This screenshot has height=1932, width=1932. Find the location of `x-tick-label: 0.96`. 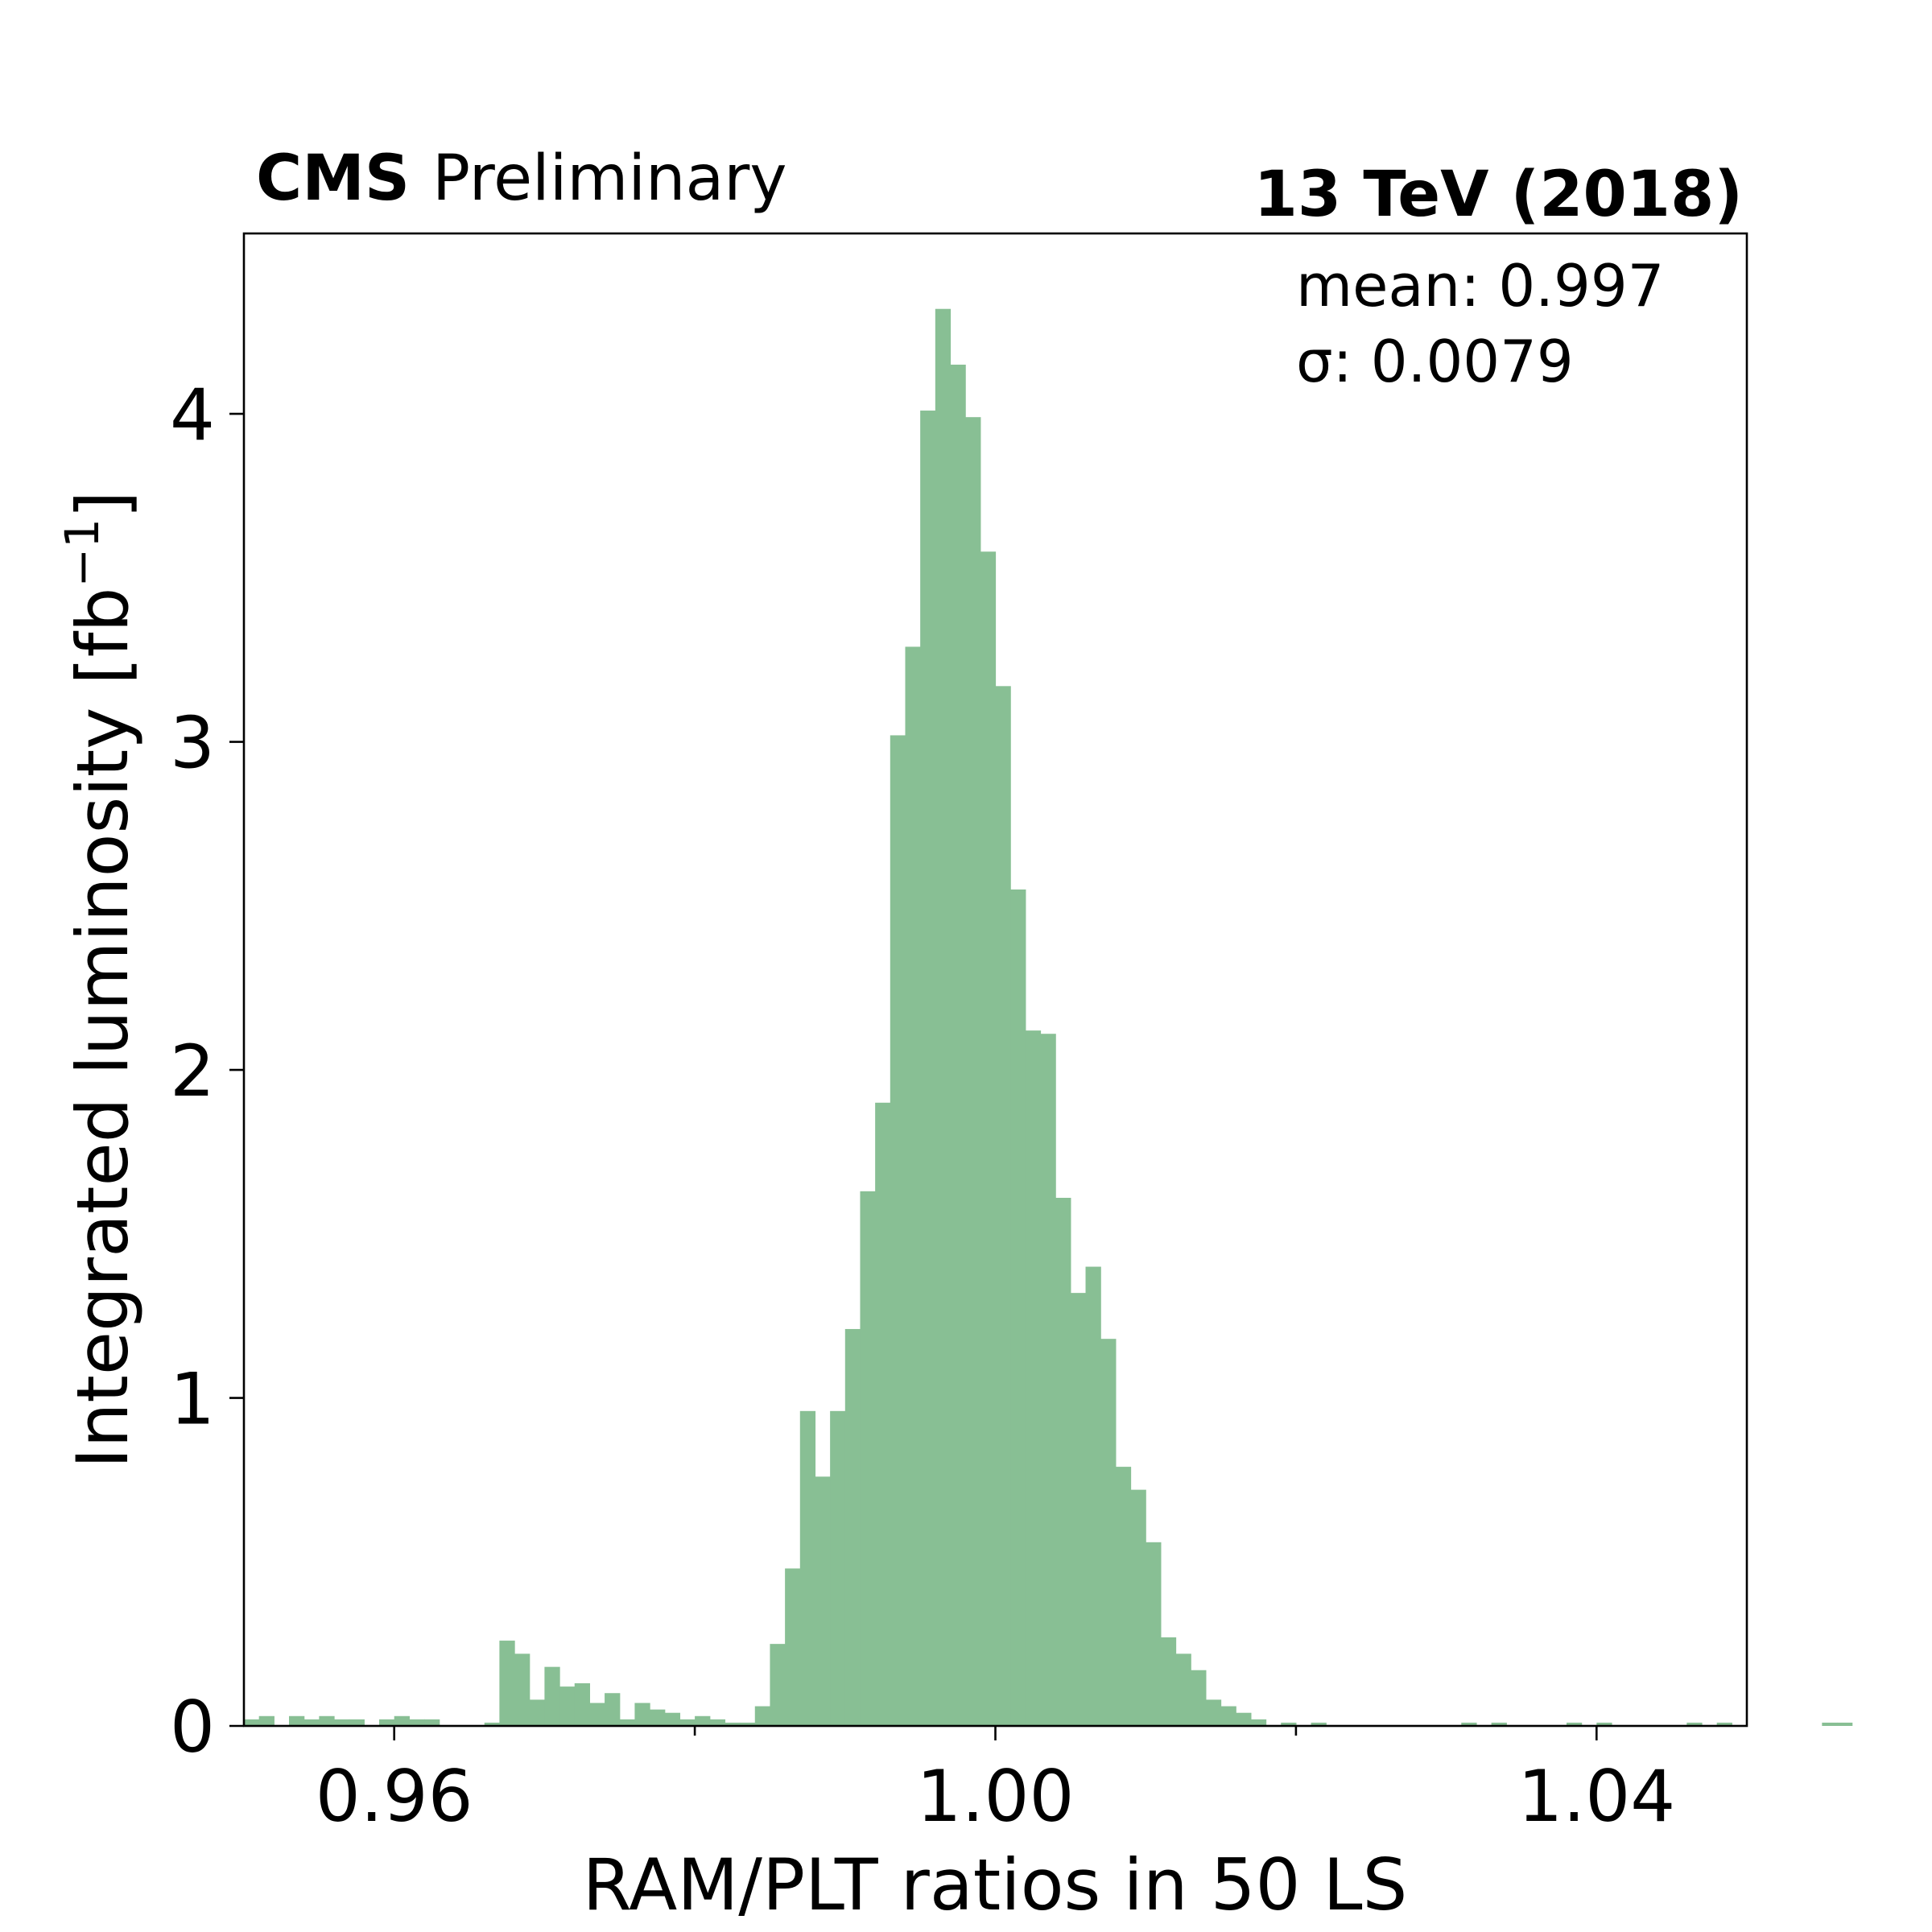

x-tick-label: 0.96 is located at coordinates (394, 1796).